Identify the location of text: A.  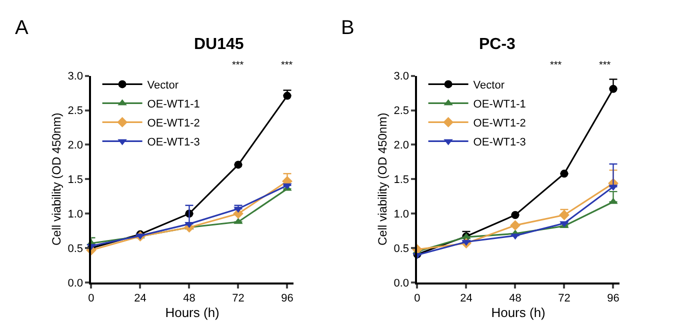
(22, 28).